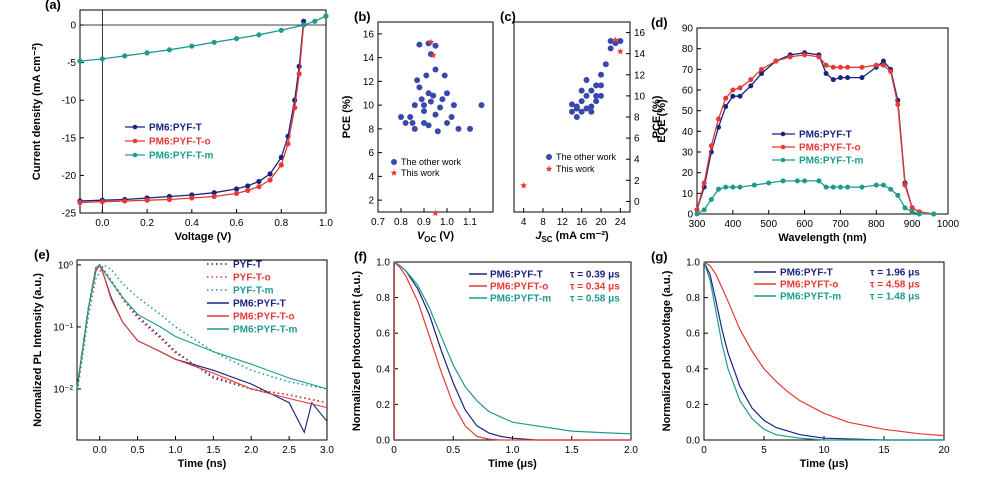 This screenshot has height=493, width=1004. Describe the element at coordinates (806, 273) in the screenshot. I see `legend-label: PM6:PYF-T` at that location.